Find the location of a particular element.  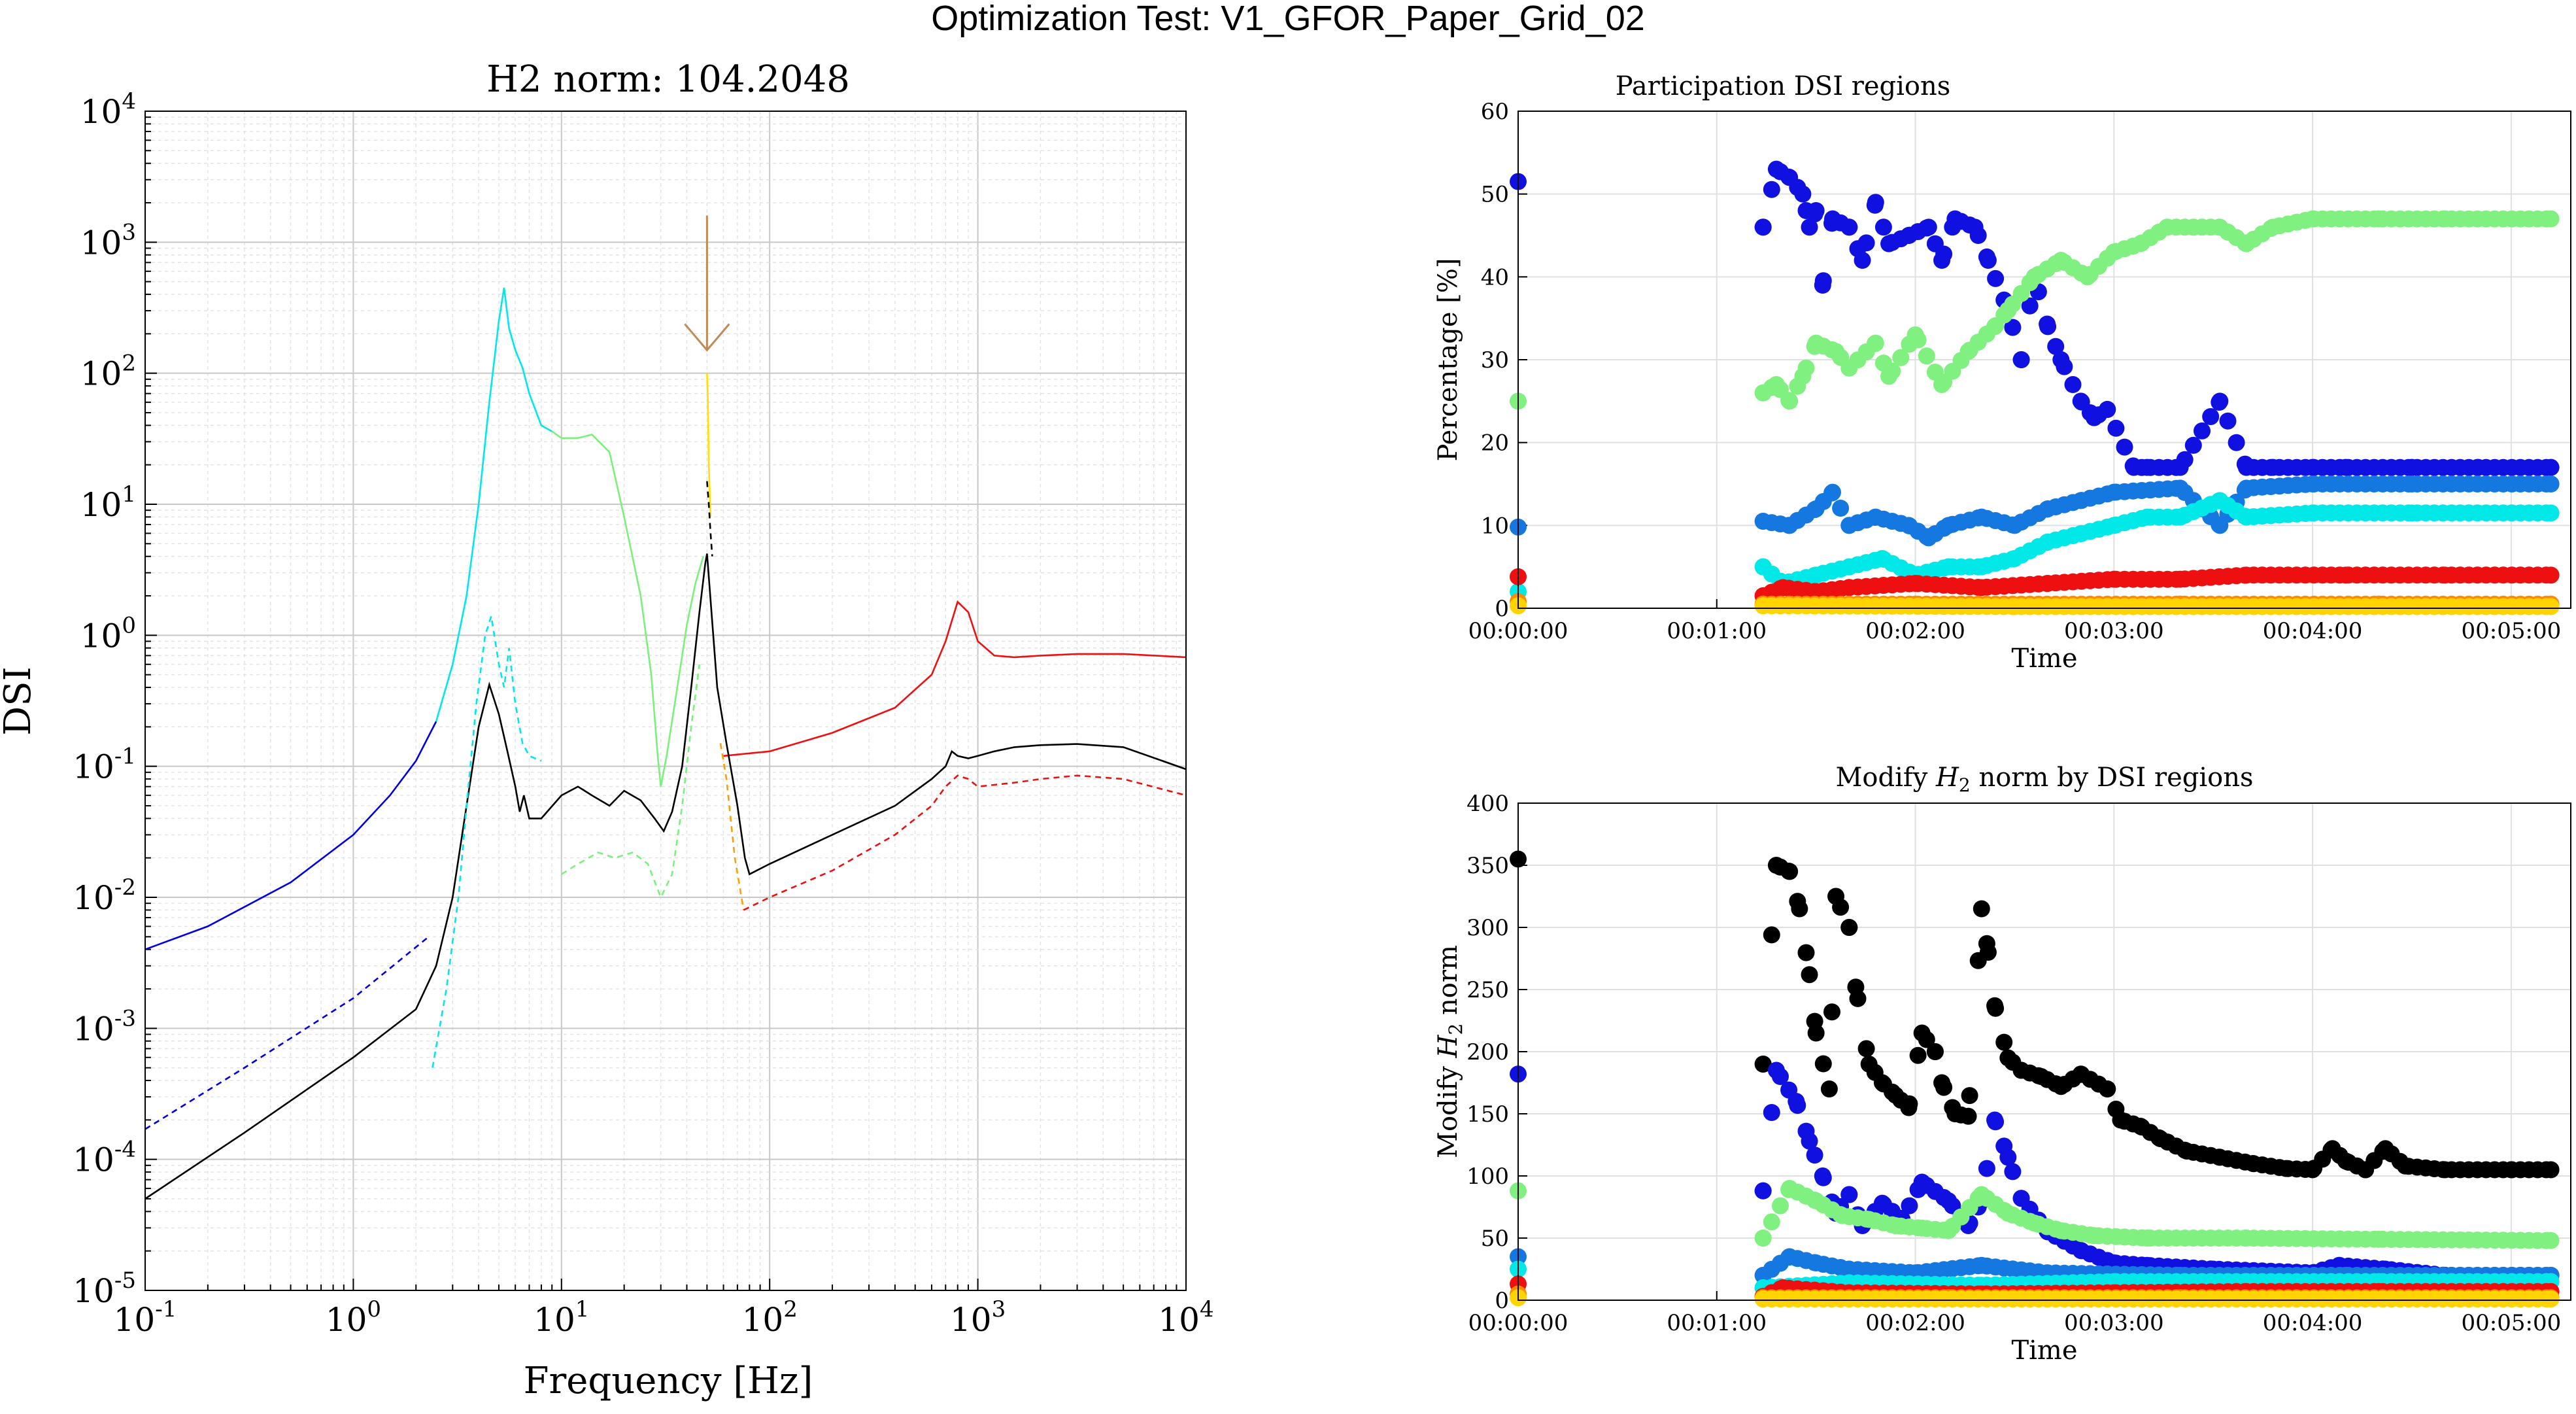

modify-h2-y-tick-label: 400 is located at coordinates (1487, 804).